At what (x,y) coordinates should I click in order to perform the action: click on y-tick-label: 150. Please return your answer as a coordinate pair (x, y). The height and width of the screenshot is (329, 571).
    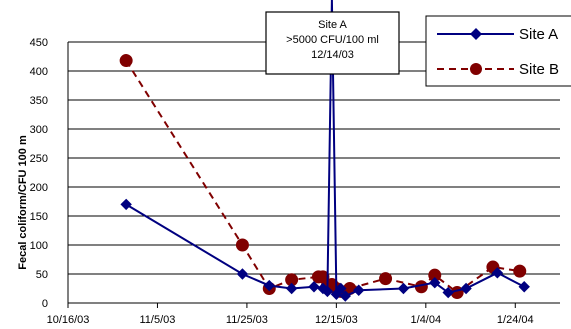
    Looking at the image, I should click on (39, 217).